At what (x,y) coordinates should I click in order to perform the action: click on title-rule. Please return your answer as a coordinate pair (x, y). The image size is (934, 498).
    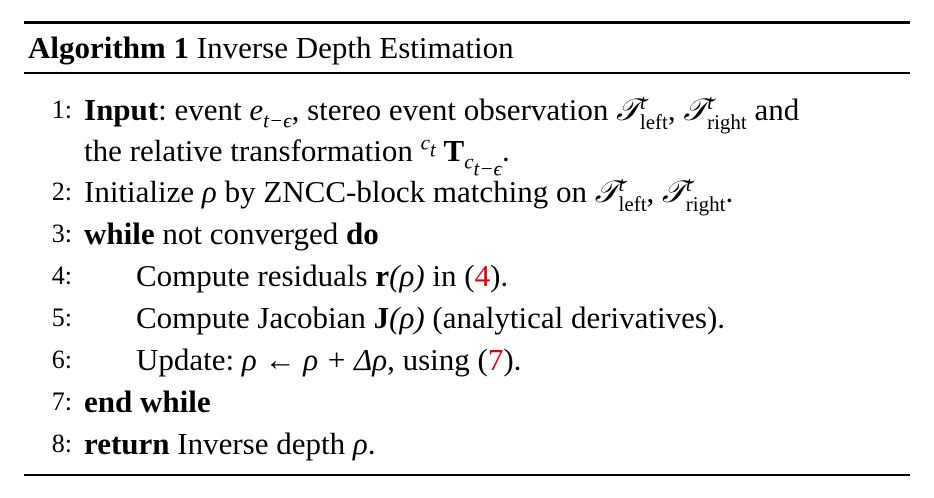
    Looking at the image, I should click on (467, 73).